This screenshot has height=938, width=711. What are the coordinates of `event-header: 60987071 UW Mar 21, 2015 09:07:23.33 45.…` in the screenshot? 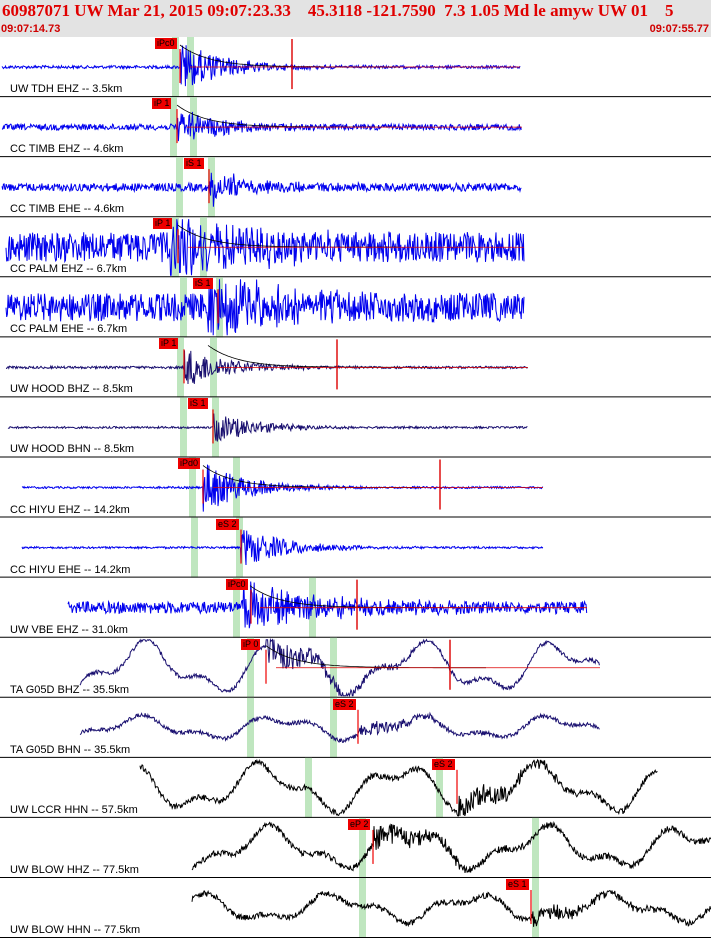 It's located at (355, 18).